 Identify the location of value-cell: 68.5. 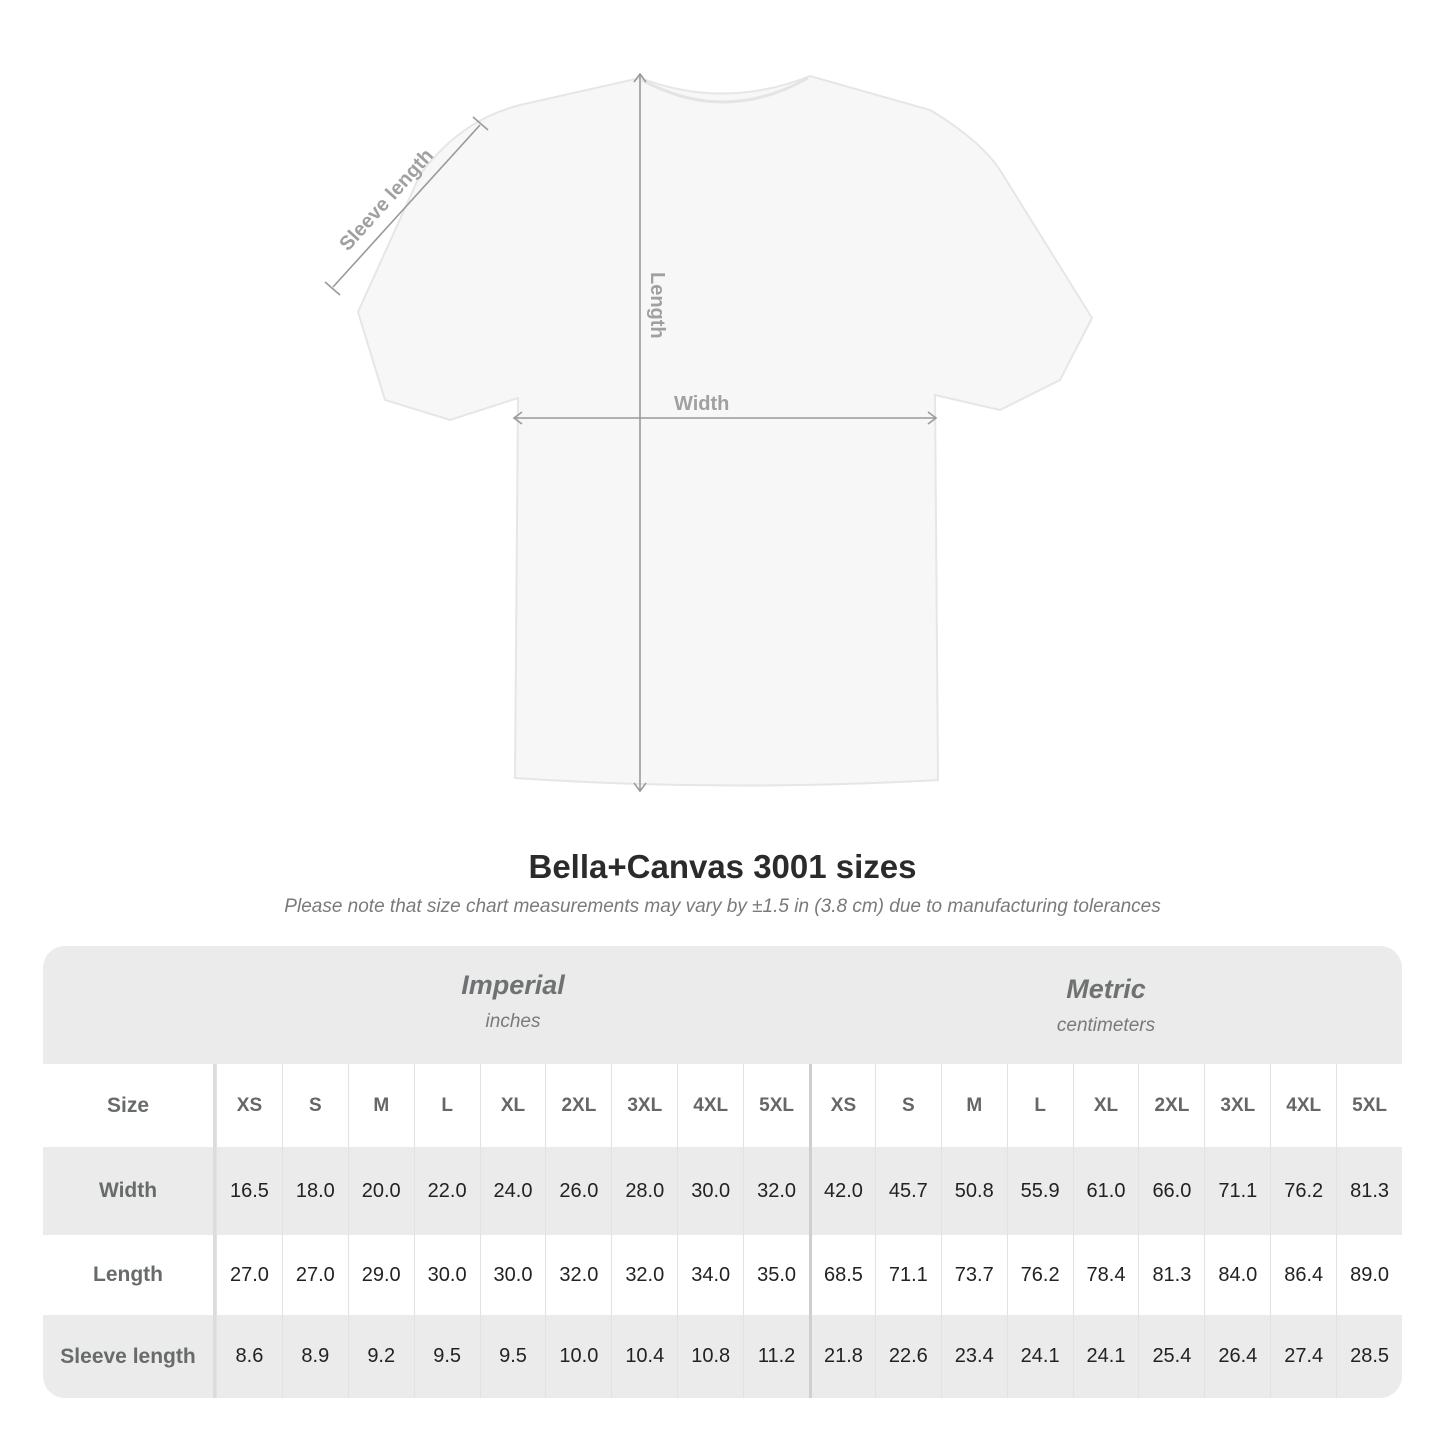
(842, 1275).